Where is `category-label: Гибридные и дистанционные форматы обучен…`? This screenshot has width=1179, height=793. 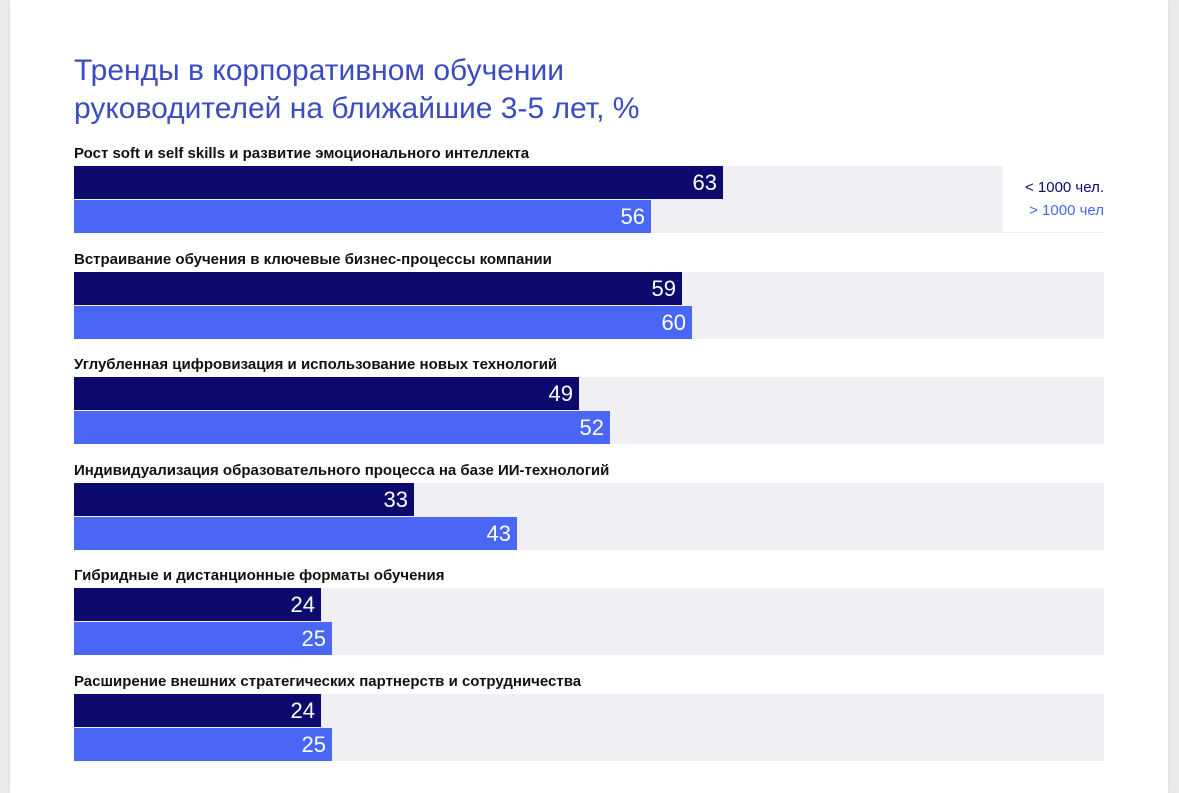
category-label: Гибридные и дистанционные форматы обучен… is located at coordinates (259, 575).